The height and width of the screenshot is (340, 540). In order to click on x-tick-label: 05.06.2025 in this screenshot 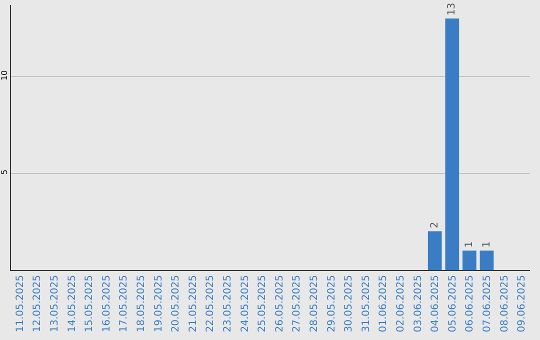, I will do `click(452, 303)`.